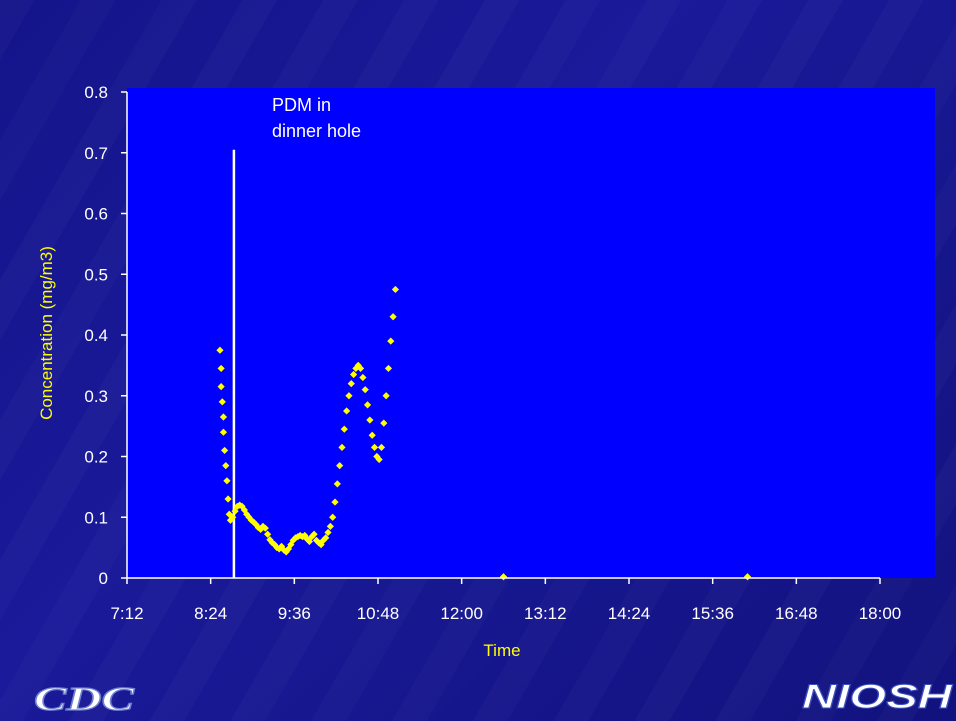 This screenshot has height=721, width=956. What do you see at coordinates (880, 613) in the screenshot?
I see `x-tick-label: 18:00` at bounding box center [880, 613].